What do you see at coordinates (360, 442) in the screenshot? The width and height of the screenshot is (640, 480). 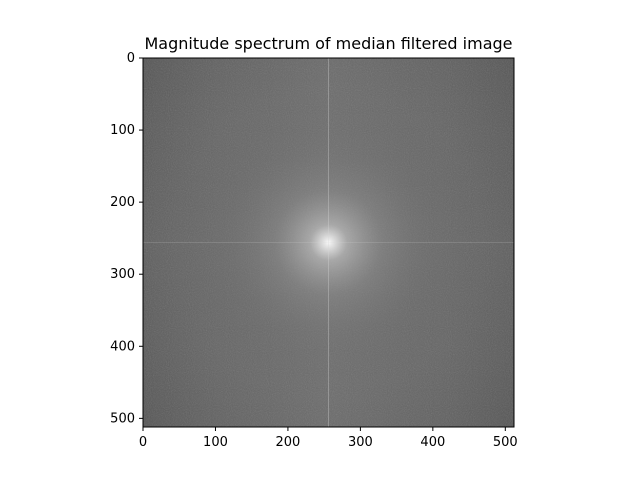 I see `x-tick-label: 300` at bounding box center [360, 442].